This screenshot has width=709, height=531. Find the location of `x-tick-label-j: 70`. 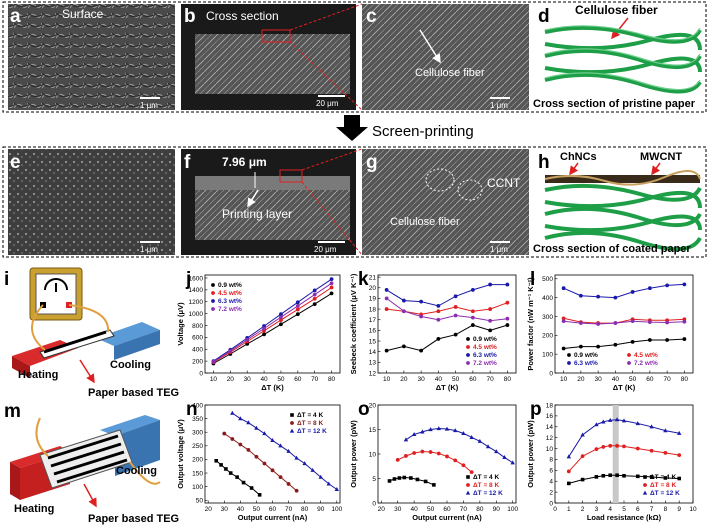

x-tick-label-j: 70 is located at coordinates (315, 379).